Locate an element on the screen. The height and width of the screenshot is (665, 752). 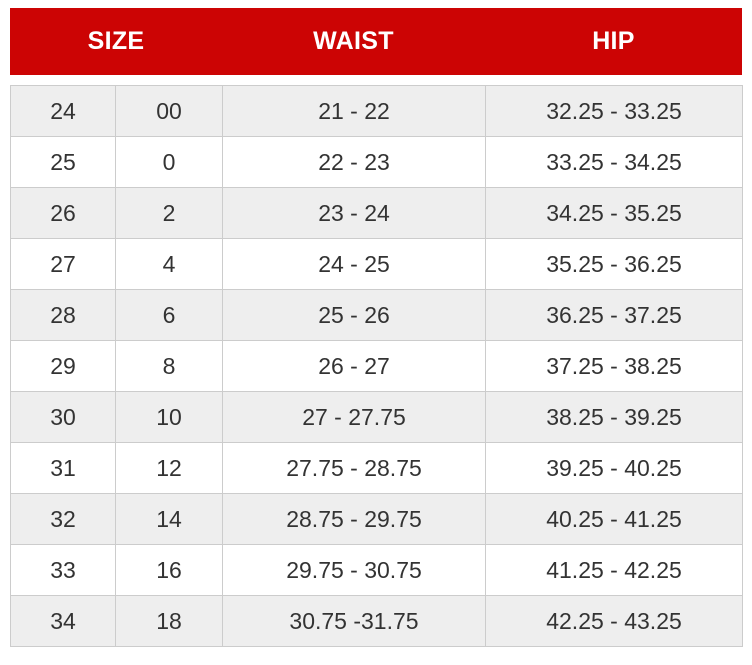
table-row: 27 4 24 - 25 35.25 - 36.25 is located at coordinates (376, 264).